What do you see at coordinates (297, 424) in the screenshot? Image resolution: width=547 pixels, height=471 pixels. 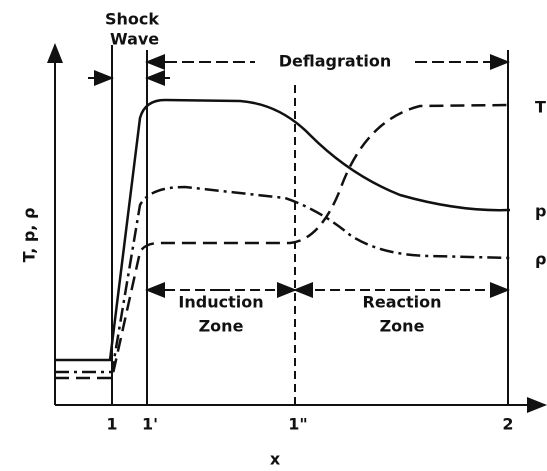 I see `x-tick-label: 1"` at bounding box center [297, 424].